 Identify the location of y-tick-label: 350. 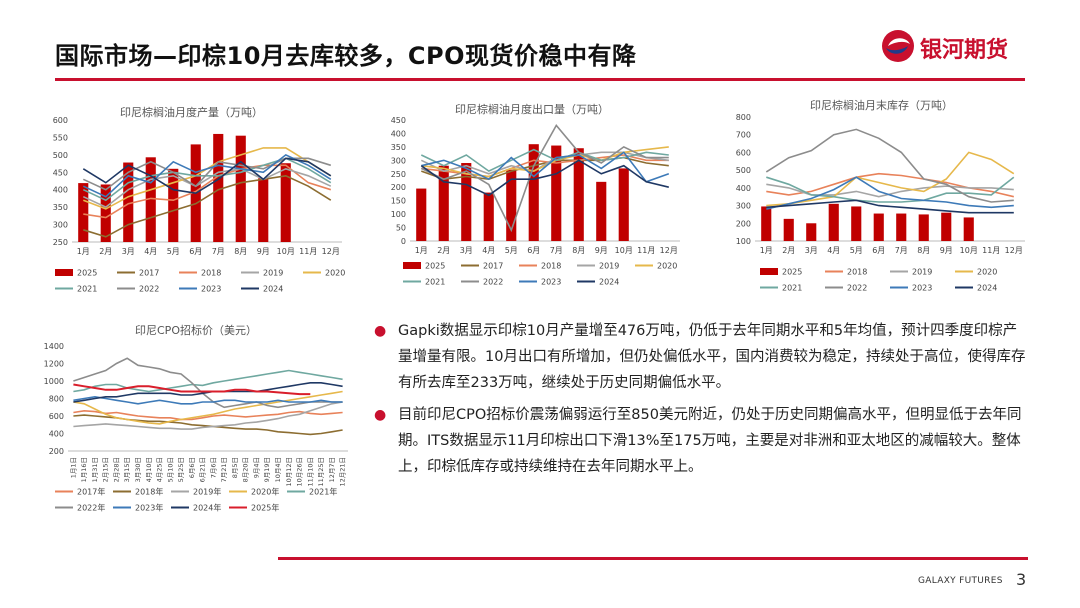
(60, 207).